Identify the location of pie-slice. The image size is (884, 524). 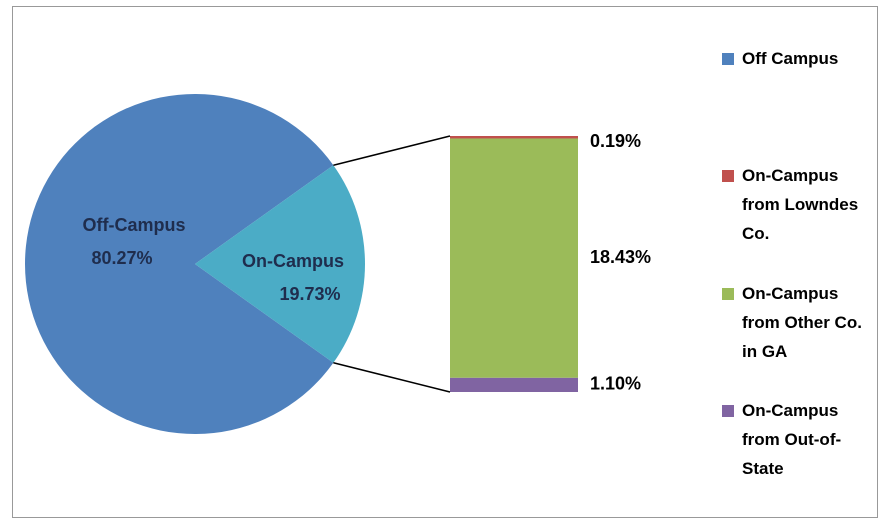
(280, 264).